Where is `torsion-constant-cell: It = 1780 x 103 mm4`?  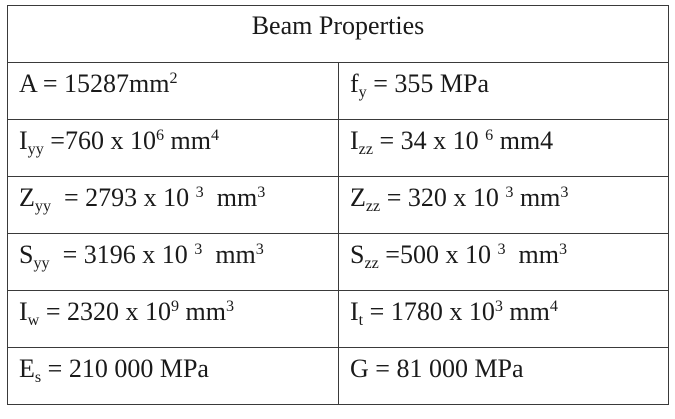
torsion-constant-cell: It = 1780 x 103 mm4 is located at coordinates (503, 319).